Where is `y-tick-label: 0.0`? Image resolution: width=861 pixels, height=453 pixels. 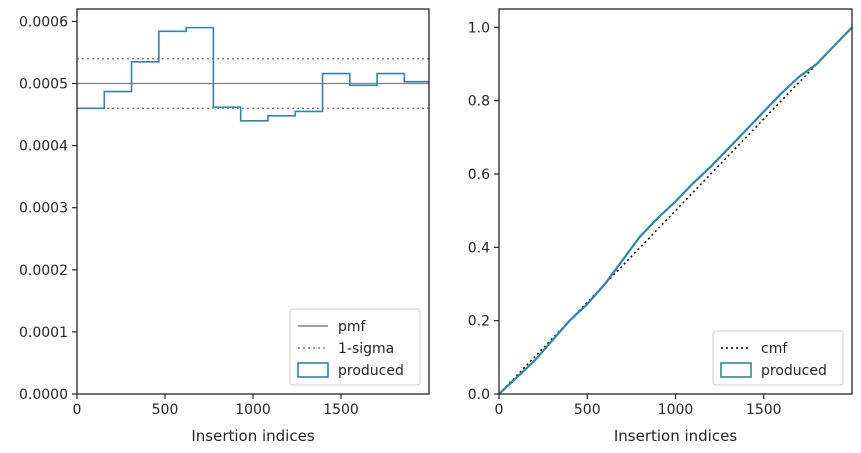 y-tick-label: 0.0 is located at coordinates (479, 395).